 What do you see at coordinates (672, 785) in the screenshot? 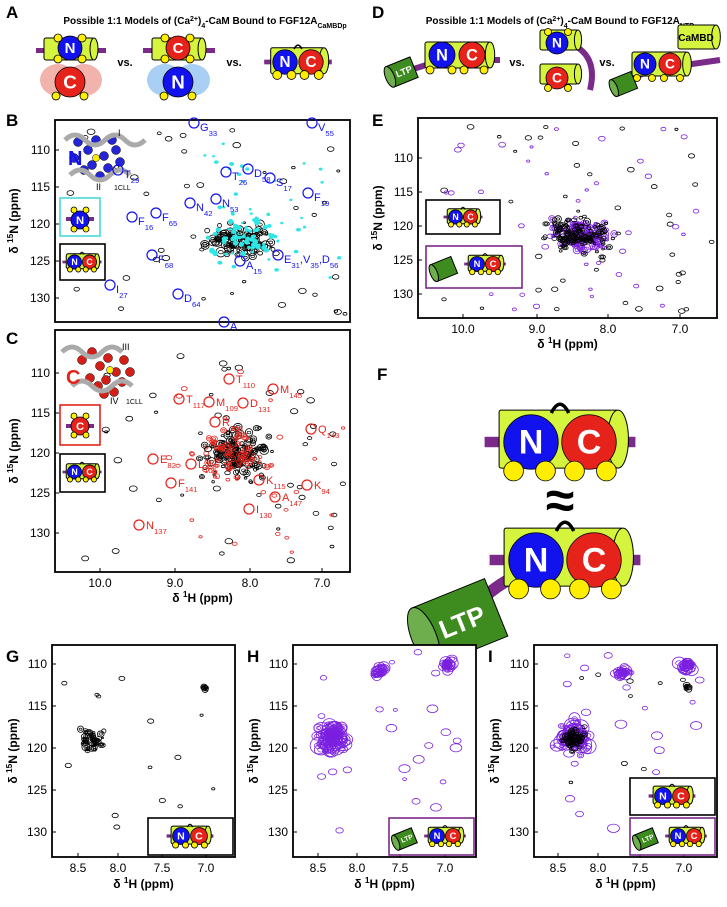
I see `loop` at bounding box center [672, 785].